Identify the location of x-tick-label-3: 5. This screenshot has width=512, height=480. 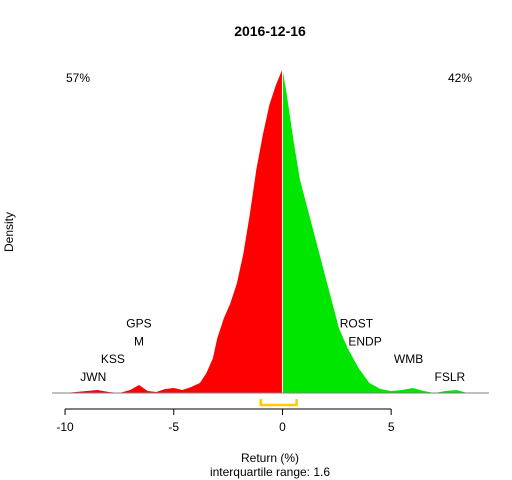
(391, 427).